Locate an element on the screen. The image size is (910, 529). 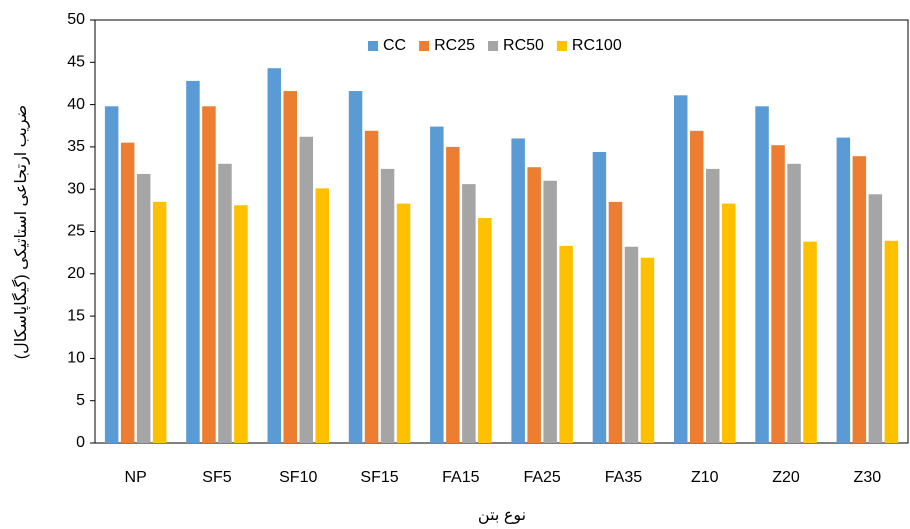
x-tick-label: SF5 is located at coordinates (216, 477).